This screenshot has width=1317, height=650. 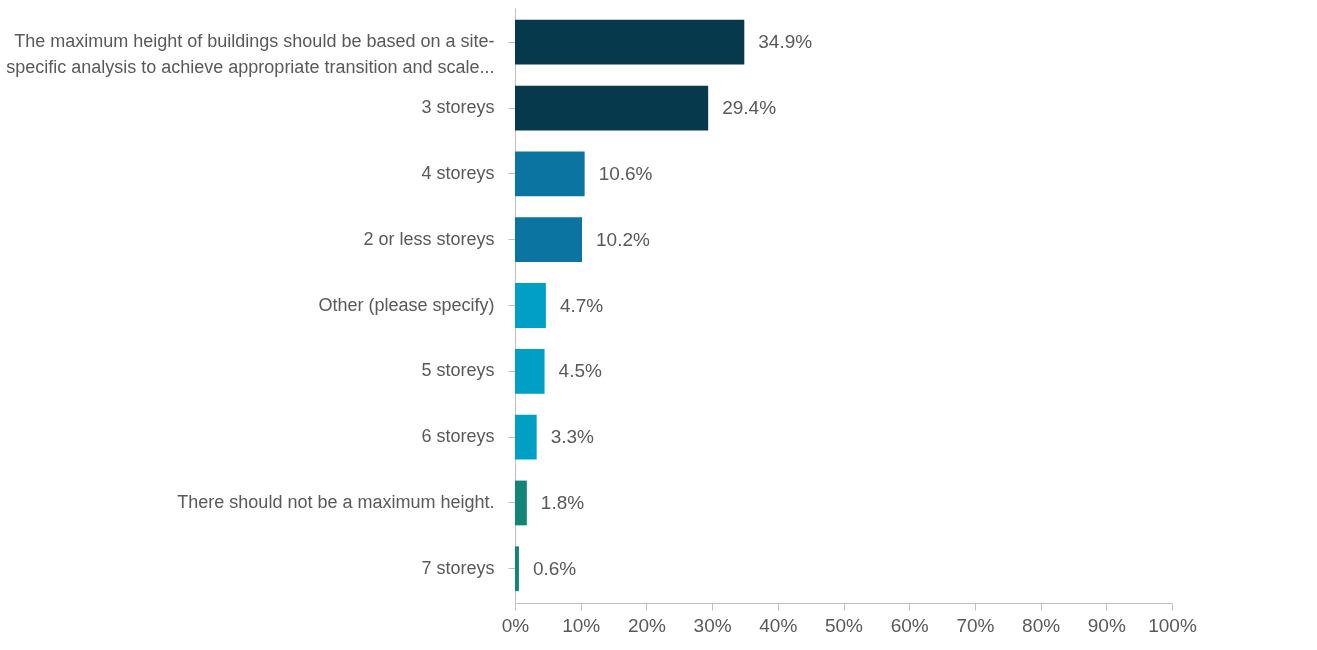 I want to click on data-label: 10.2%, so click(x=623, y=239).